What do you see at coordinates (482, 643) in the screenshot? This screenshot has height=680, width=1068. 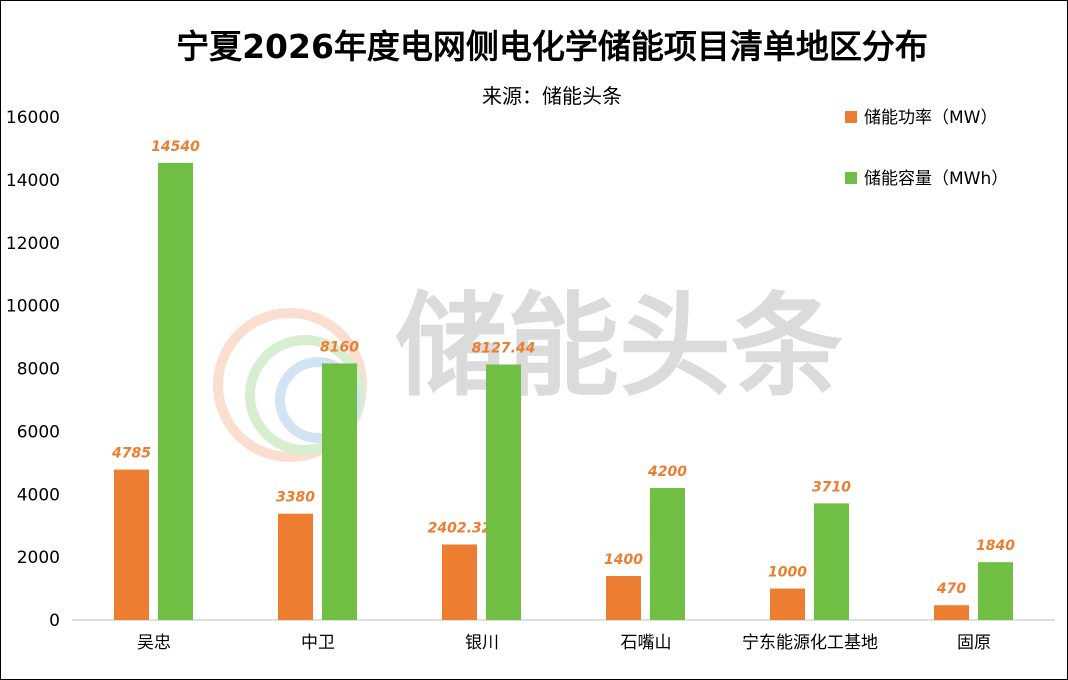 I see `x-tick-label: 银川` at bounding box center [482, 643].